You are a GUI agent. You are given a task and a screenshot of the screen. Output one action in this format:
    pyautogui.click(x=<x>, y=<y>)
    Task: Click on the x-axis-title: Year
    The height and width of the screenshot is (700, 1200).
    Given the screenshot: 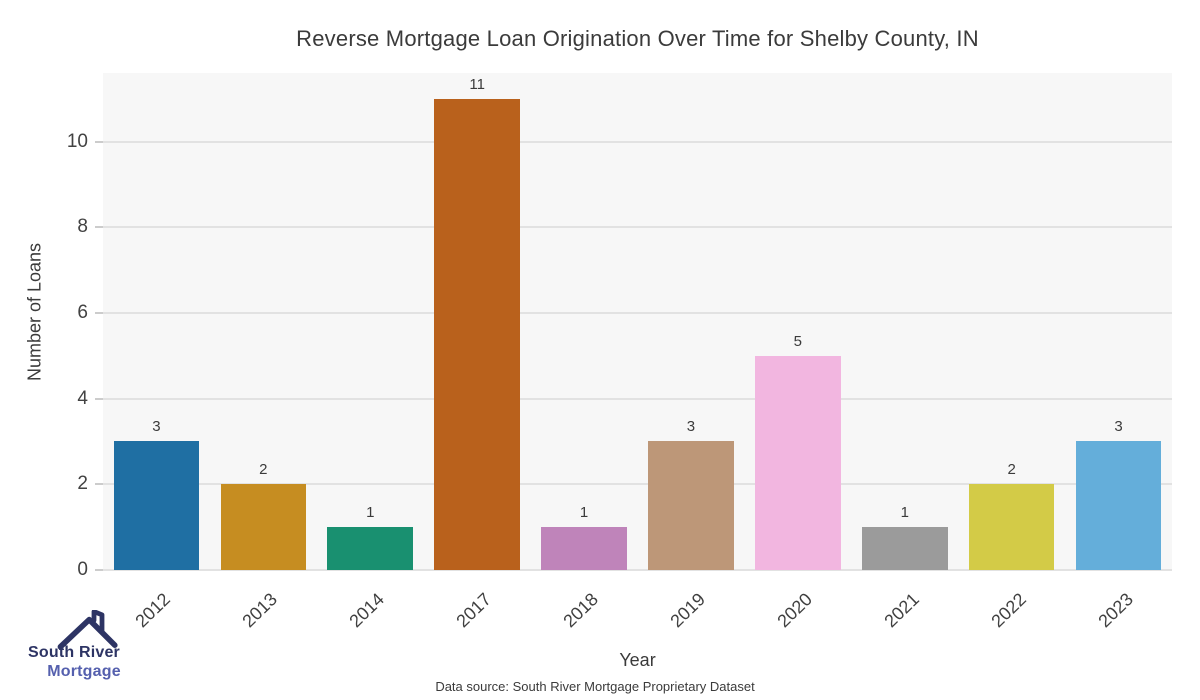 What is the action you would take?
    pyautogui.click(x=637, y=660)
    